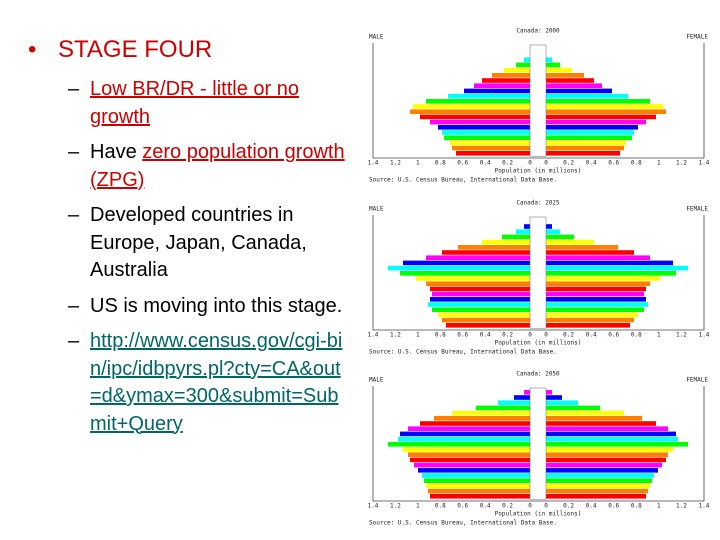  Describe the element at coordinates (538, 31) in the screenshot. I see `pyramid-title: Canada: 2000` at that location.